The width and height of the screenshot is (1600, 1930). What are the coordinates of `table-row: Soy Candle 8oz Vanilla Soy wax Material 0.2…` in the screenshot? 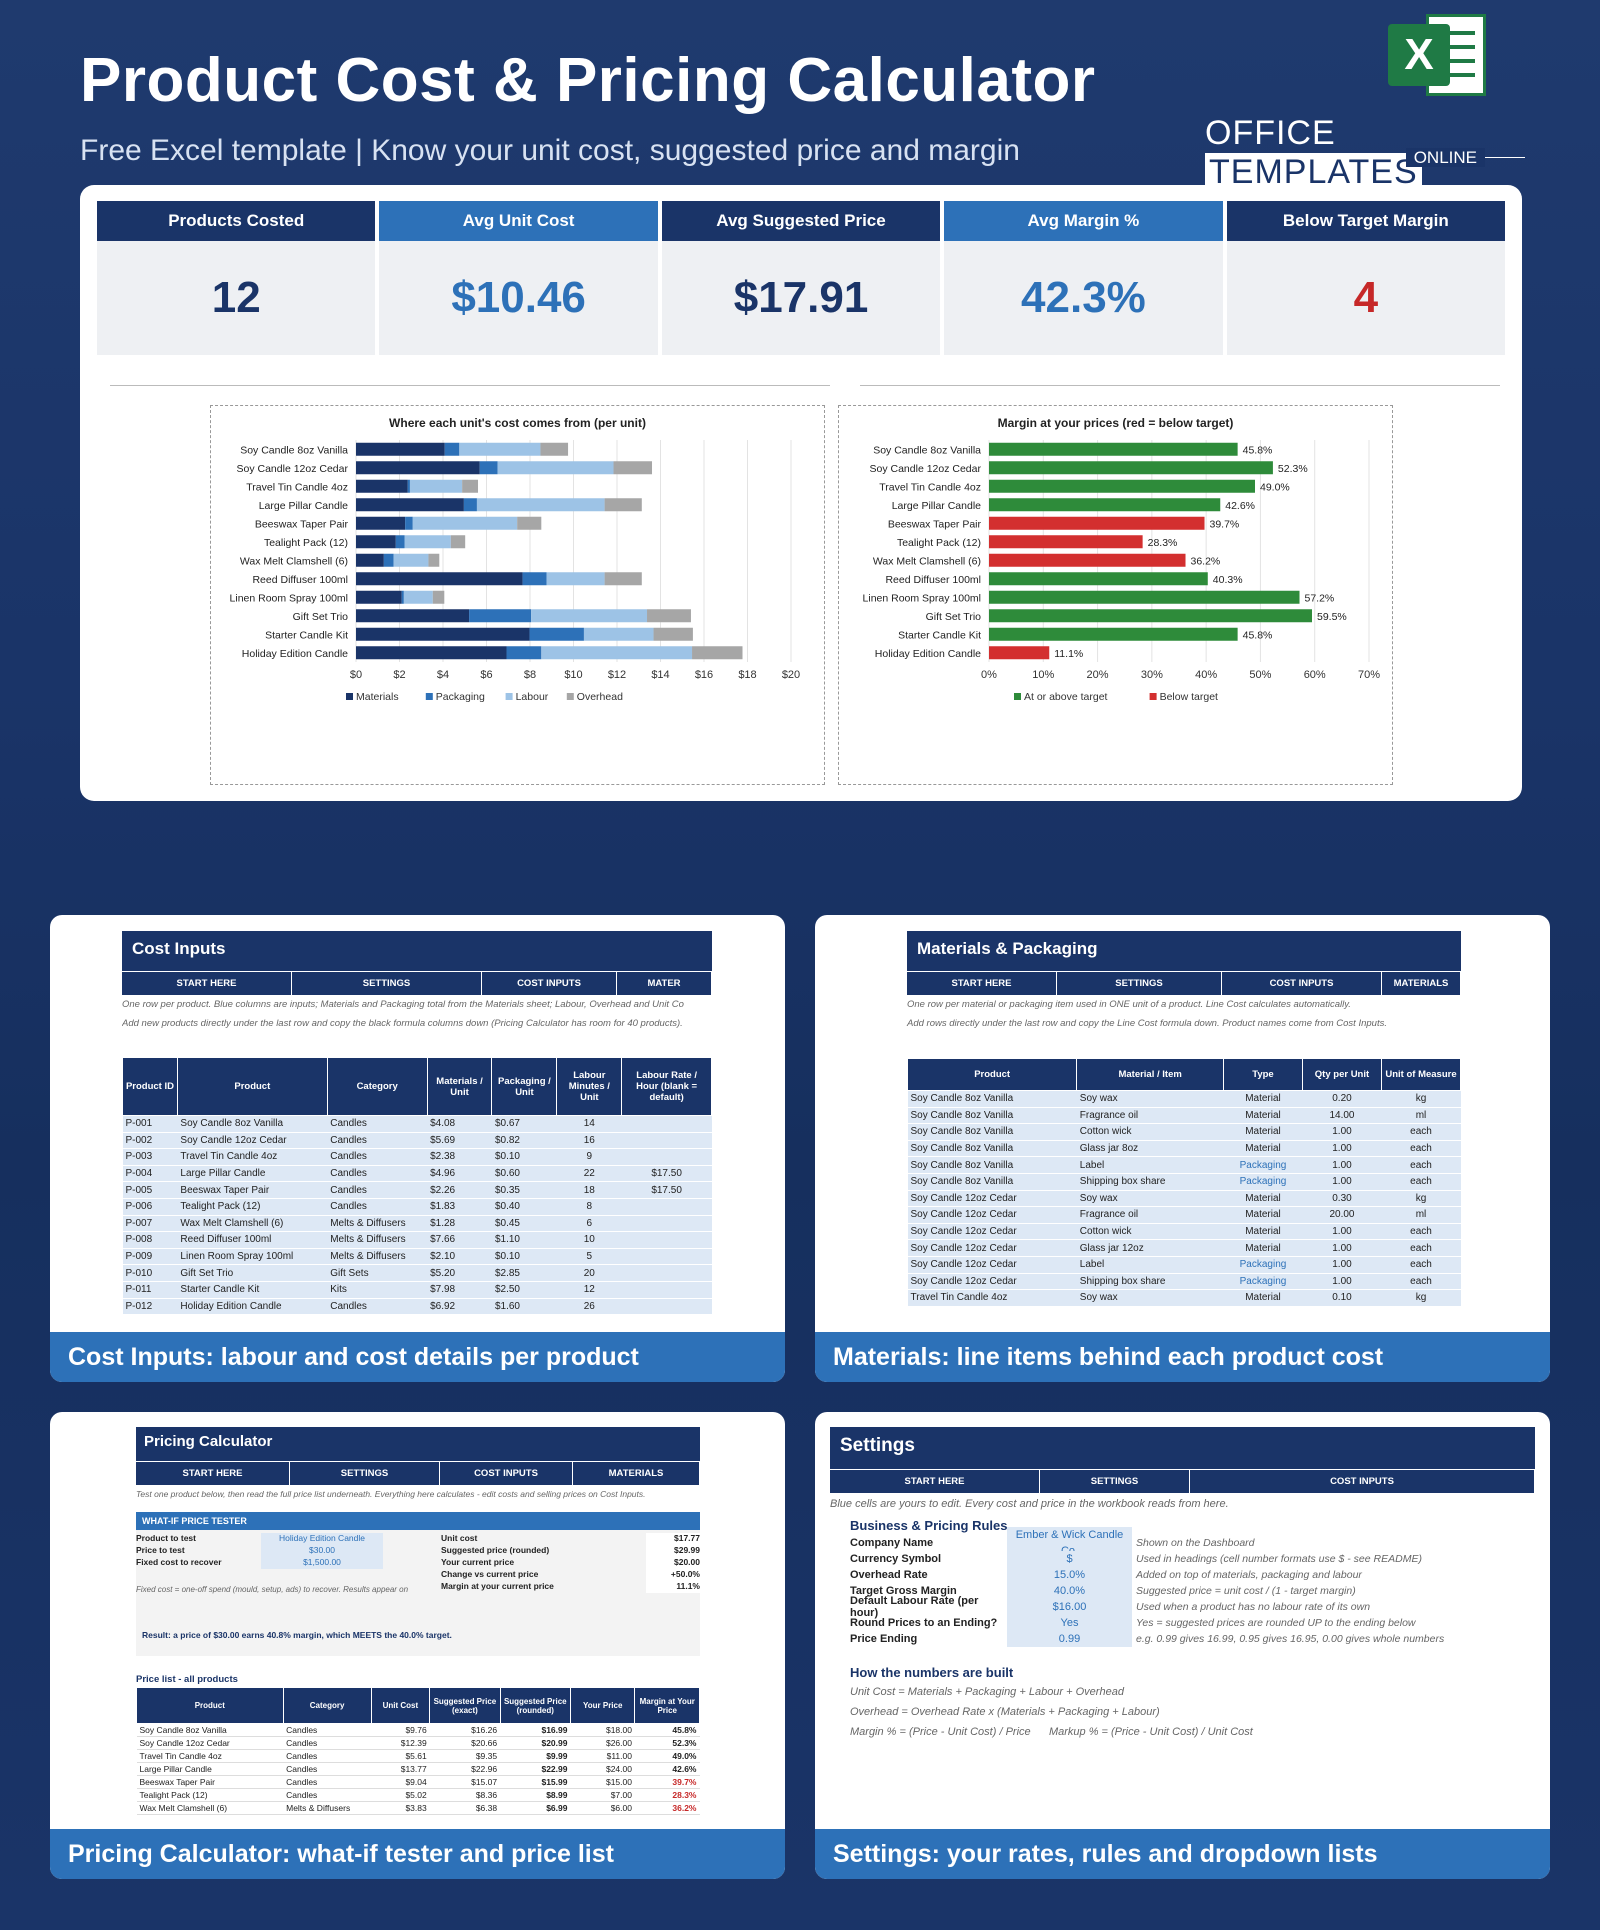 It's located at (1184, 1099).